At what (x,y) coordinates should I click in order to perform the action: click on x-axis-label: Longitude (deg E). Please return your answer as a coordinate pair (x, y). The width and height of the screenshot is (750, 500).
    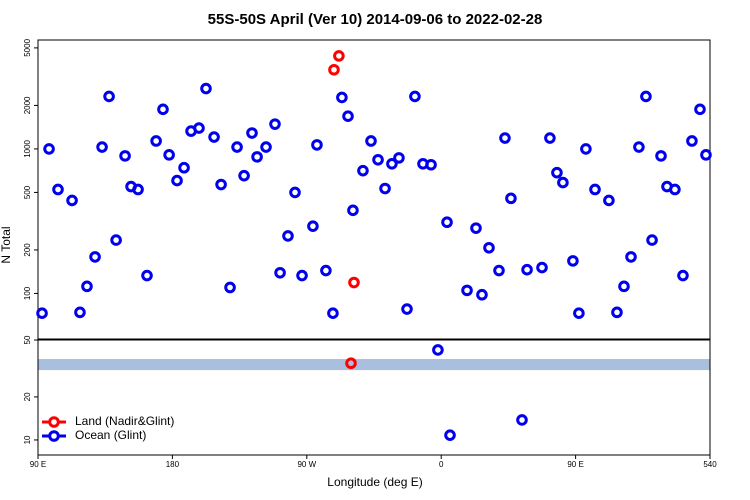
    Looking at the image, I should click on (374, 482).